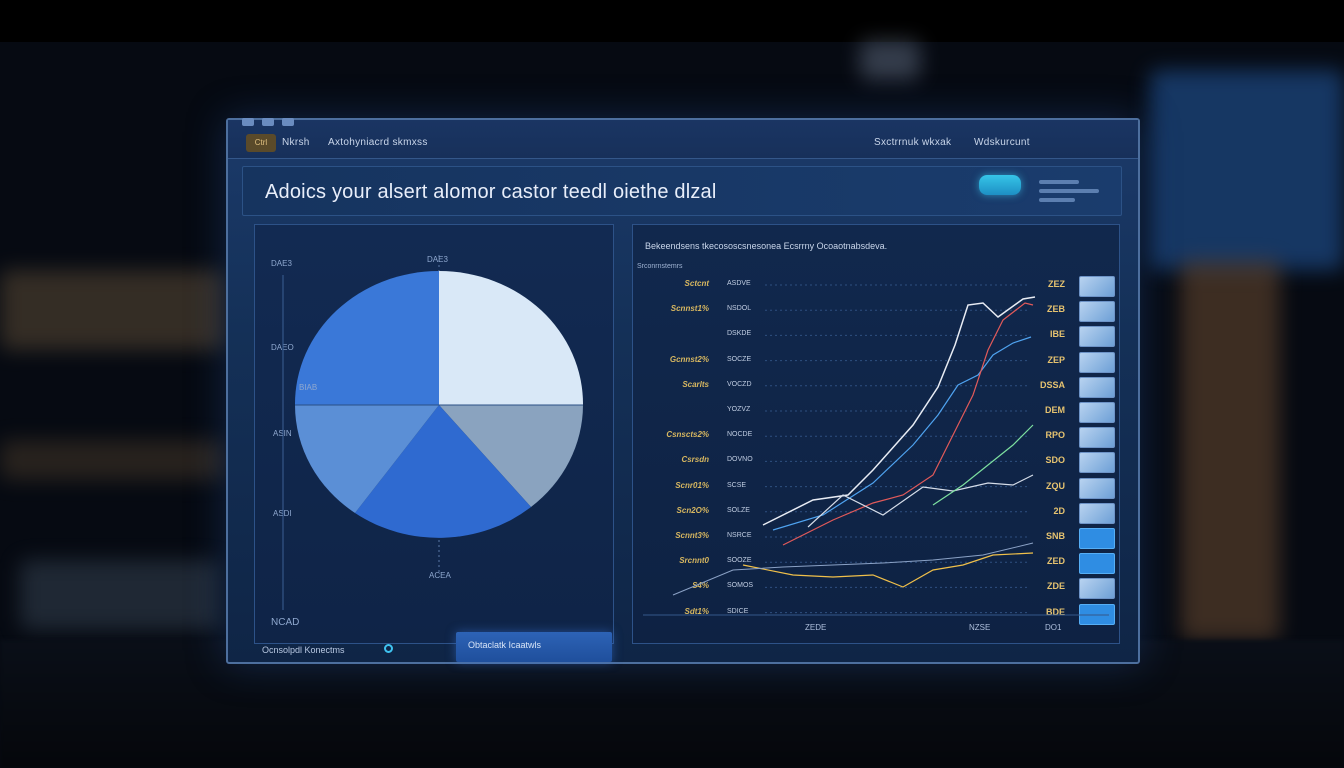 This screenshot has height=768, width=1344. Describe the element at coordinates (1055, 485) in the screenshot. I see `row-value: ZQU` at that location.